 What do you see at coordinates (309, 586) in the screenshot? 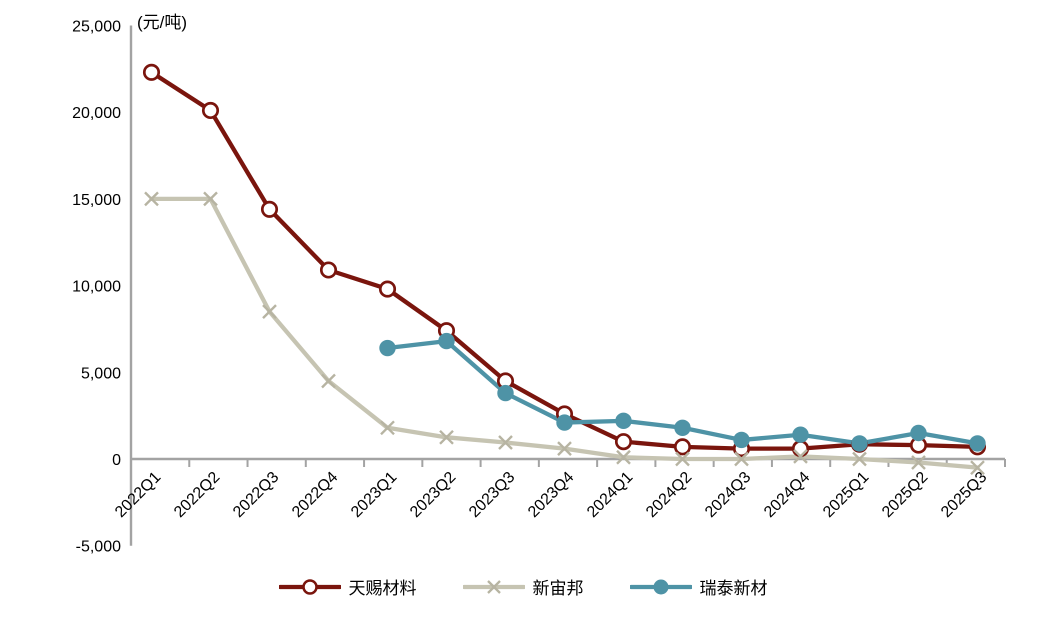
I see `legend-marker-open-circle` at bounding box center [309, 586].